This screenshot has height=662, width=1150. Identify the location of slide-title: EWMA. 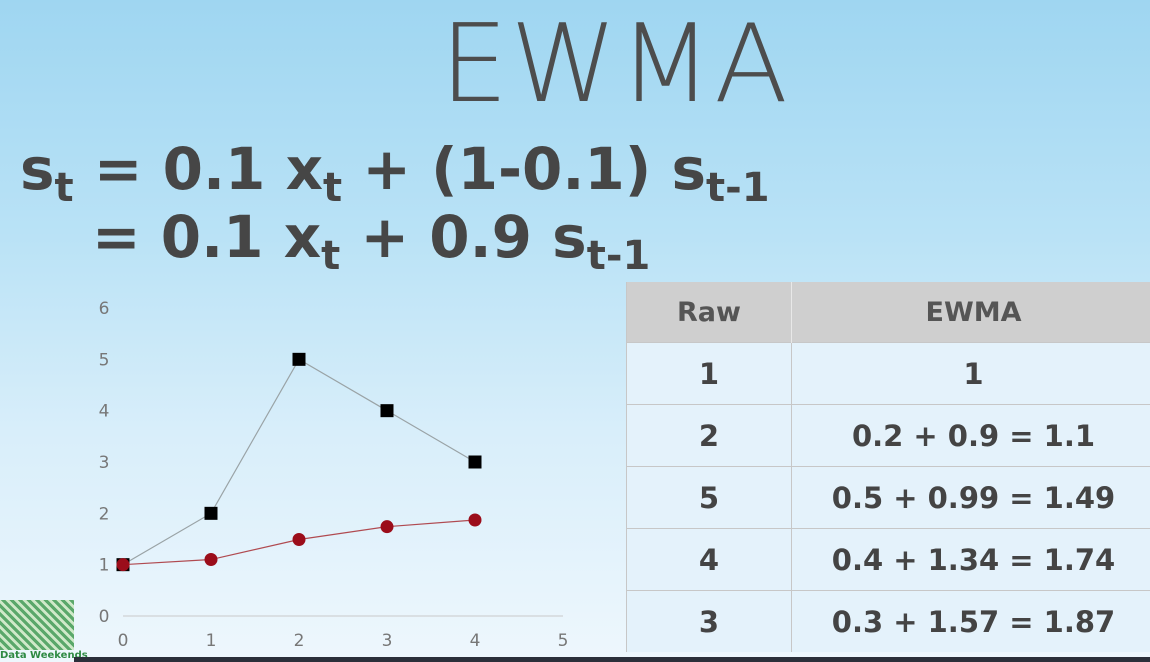
(615, 64).